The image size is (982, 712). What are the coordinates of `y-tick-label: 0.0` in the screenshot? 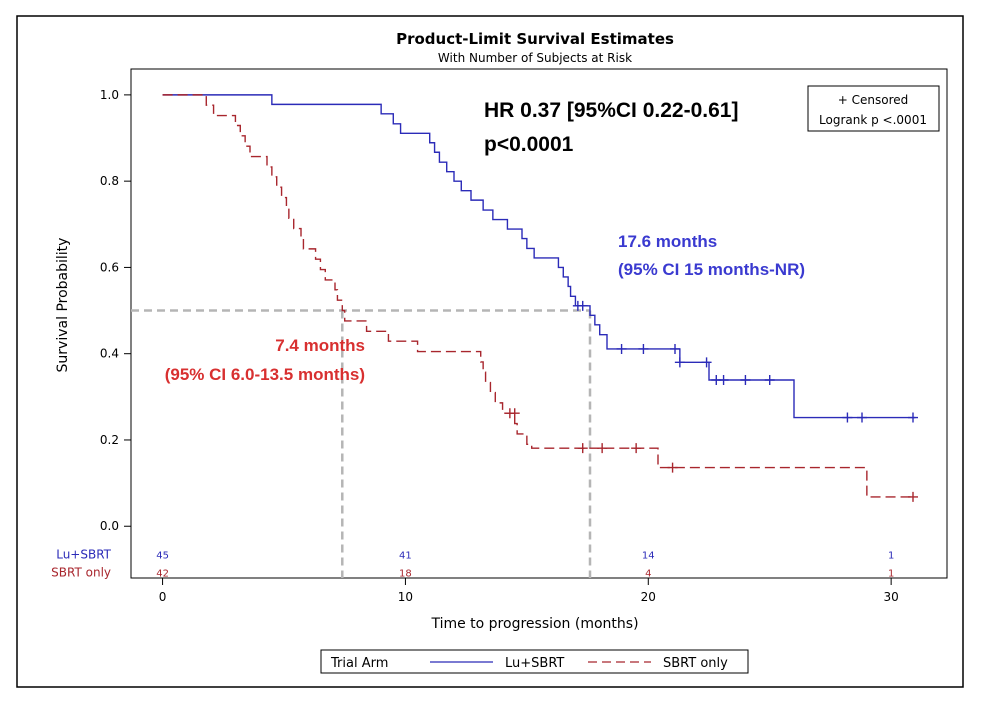 It's located at (109, 526).